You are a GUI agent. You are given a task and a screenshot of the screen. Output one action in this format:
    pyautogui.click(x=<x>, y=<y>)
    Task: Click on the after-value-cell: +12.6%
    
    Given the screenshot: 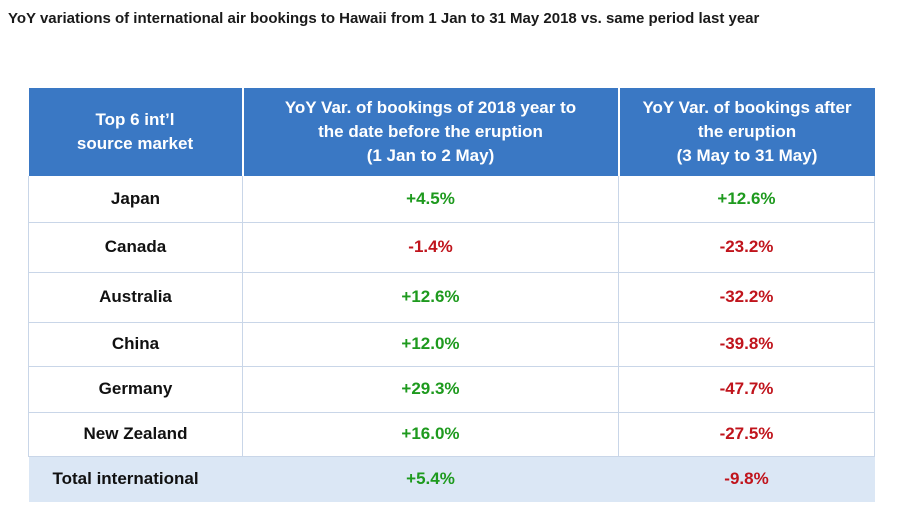 What is the action you would take?
    pyautogui.click(x=746, y=199)
    